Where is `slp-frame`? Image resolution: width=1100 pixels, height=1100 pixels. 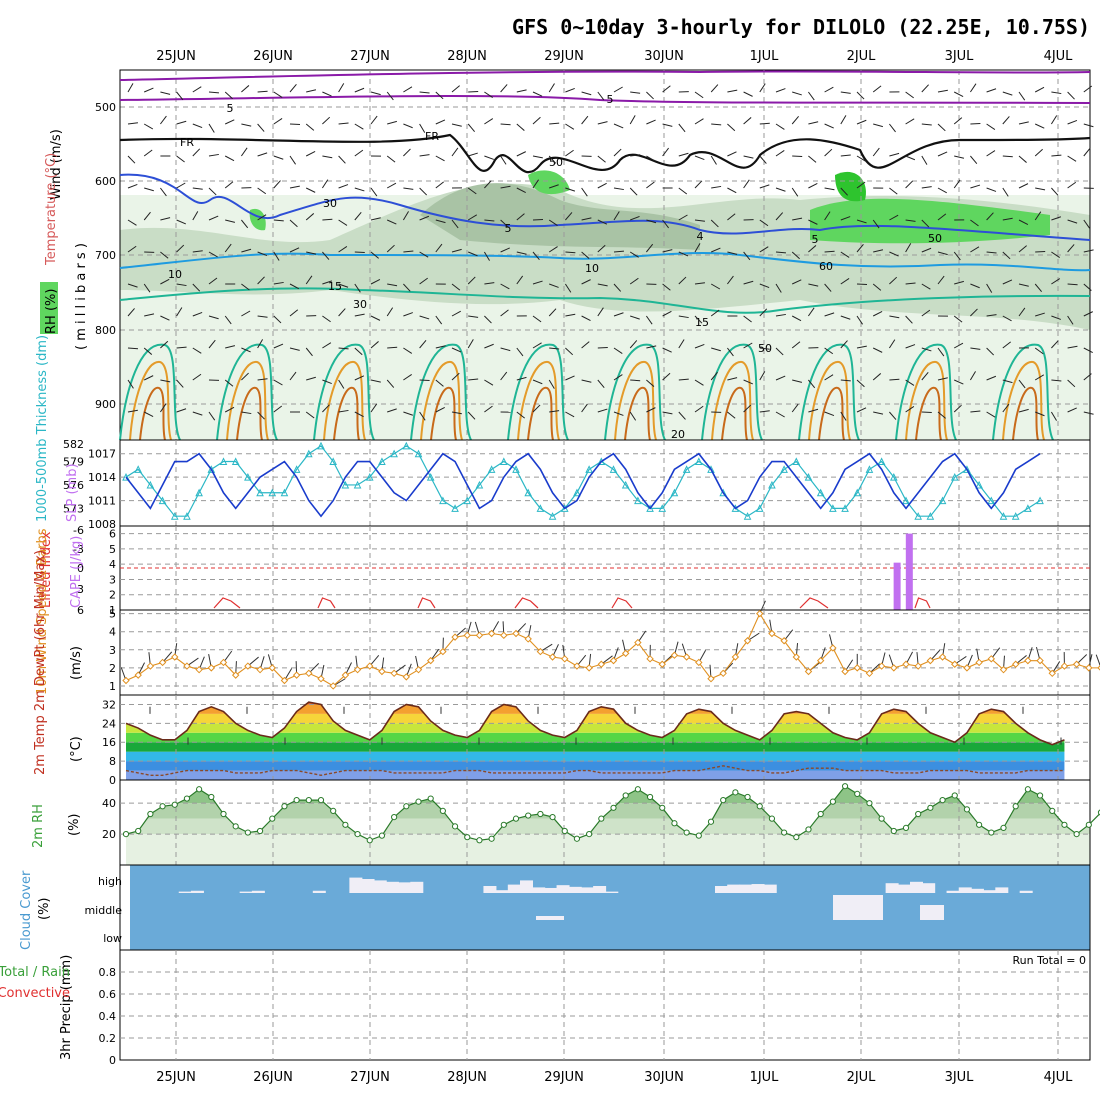
slp-frame is located at coordinates (605, 483).